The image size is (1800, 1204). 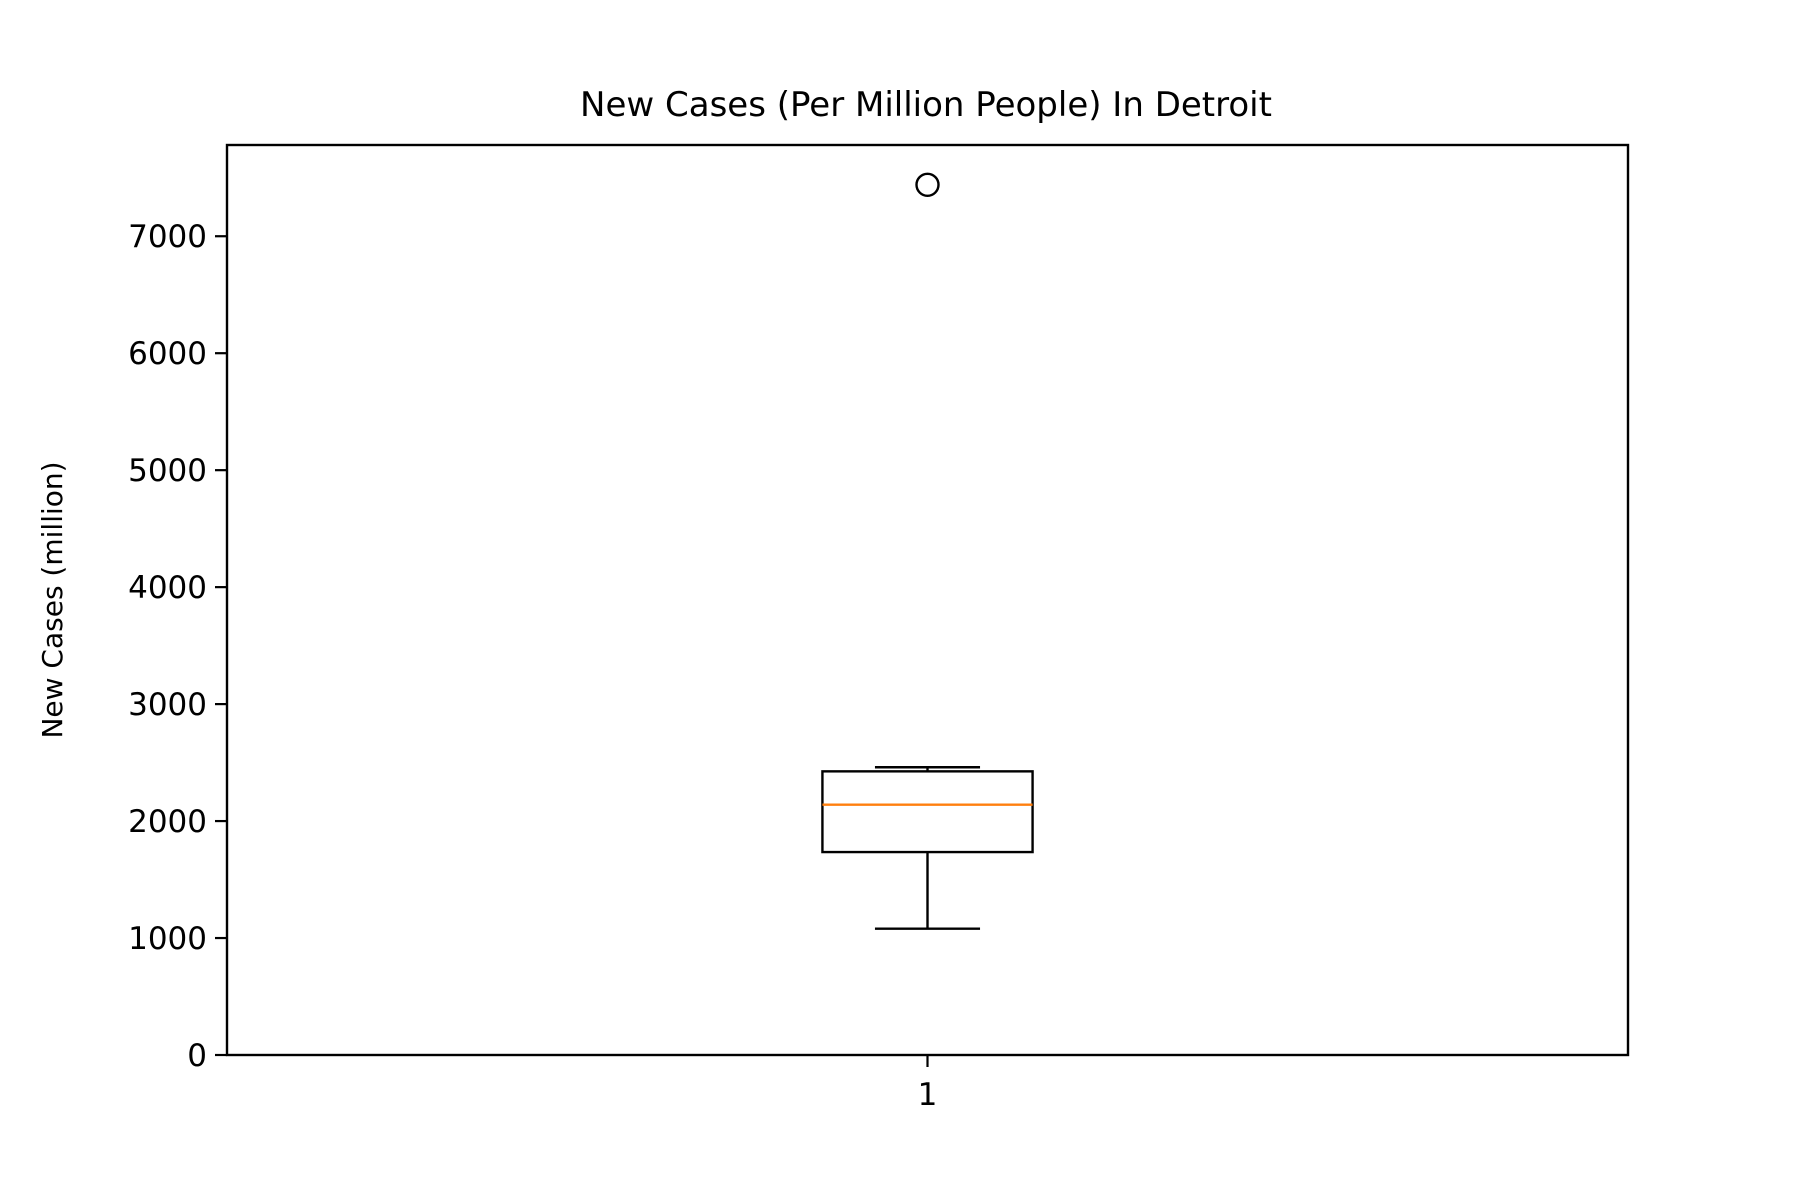 I want to click on y-tick-label: 4000, so click(x=167, y=588).